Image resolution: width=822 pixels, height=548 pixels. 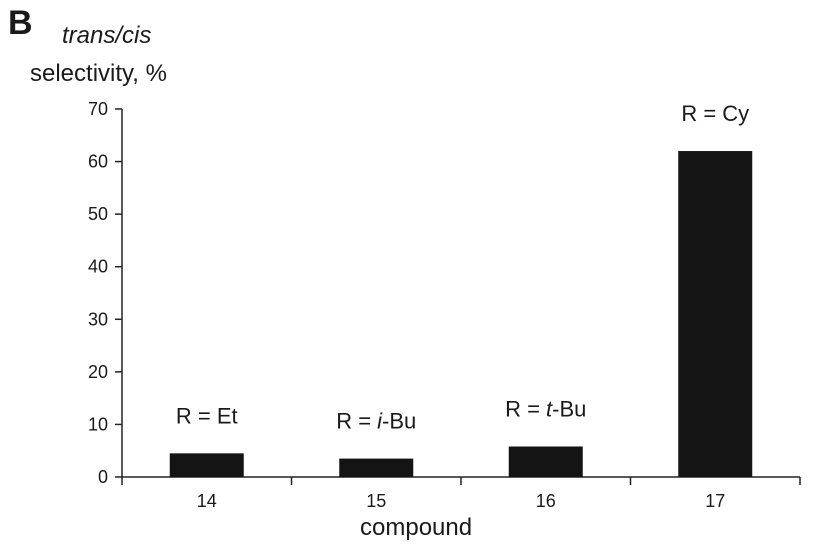 I want to click on y-axis-label-line1: trans/cis, so click(x=107, y=35).